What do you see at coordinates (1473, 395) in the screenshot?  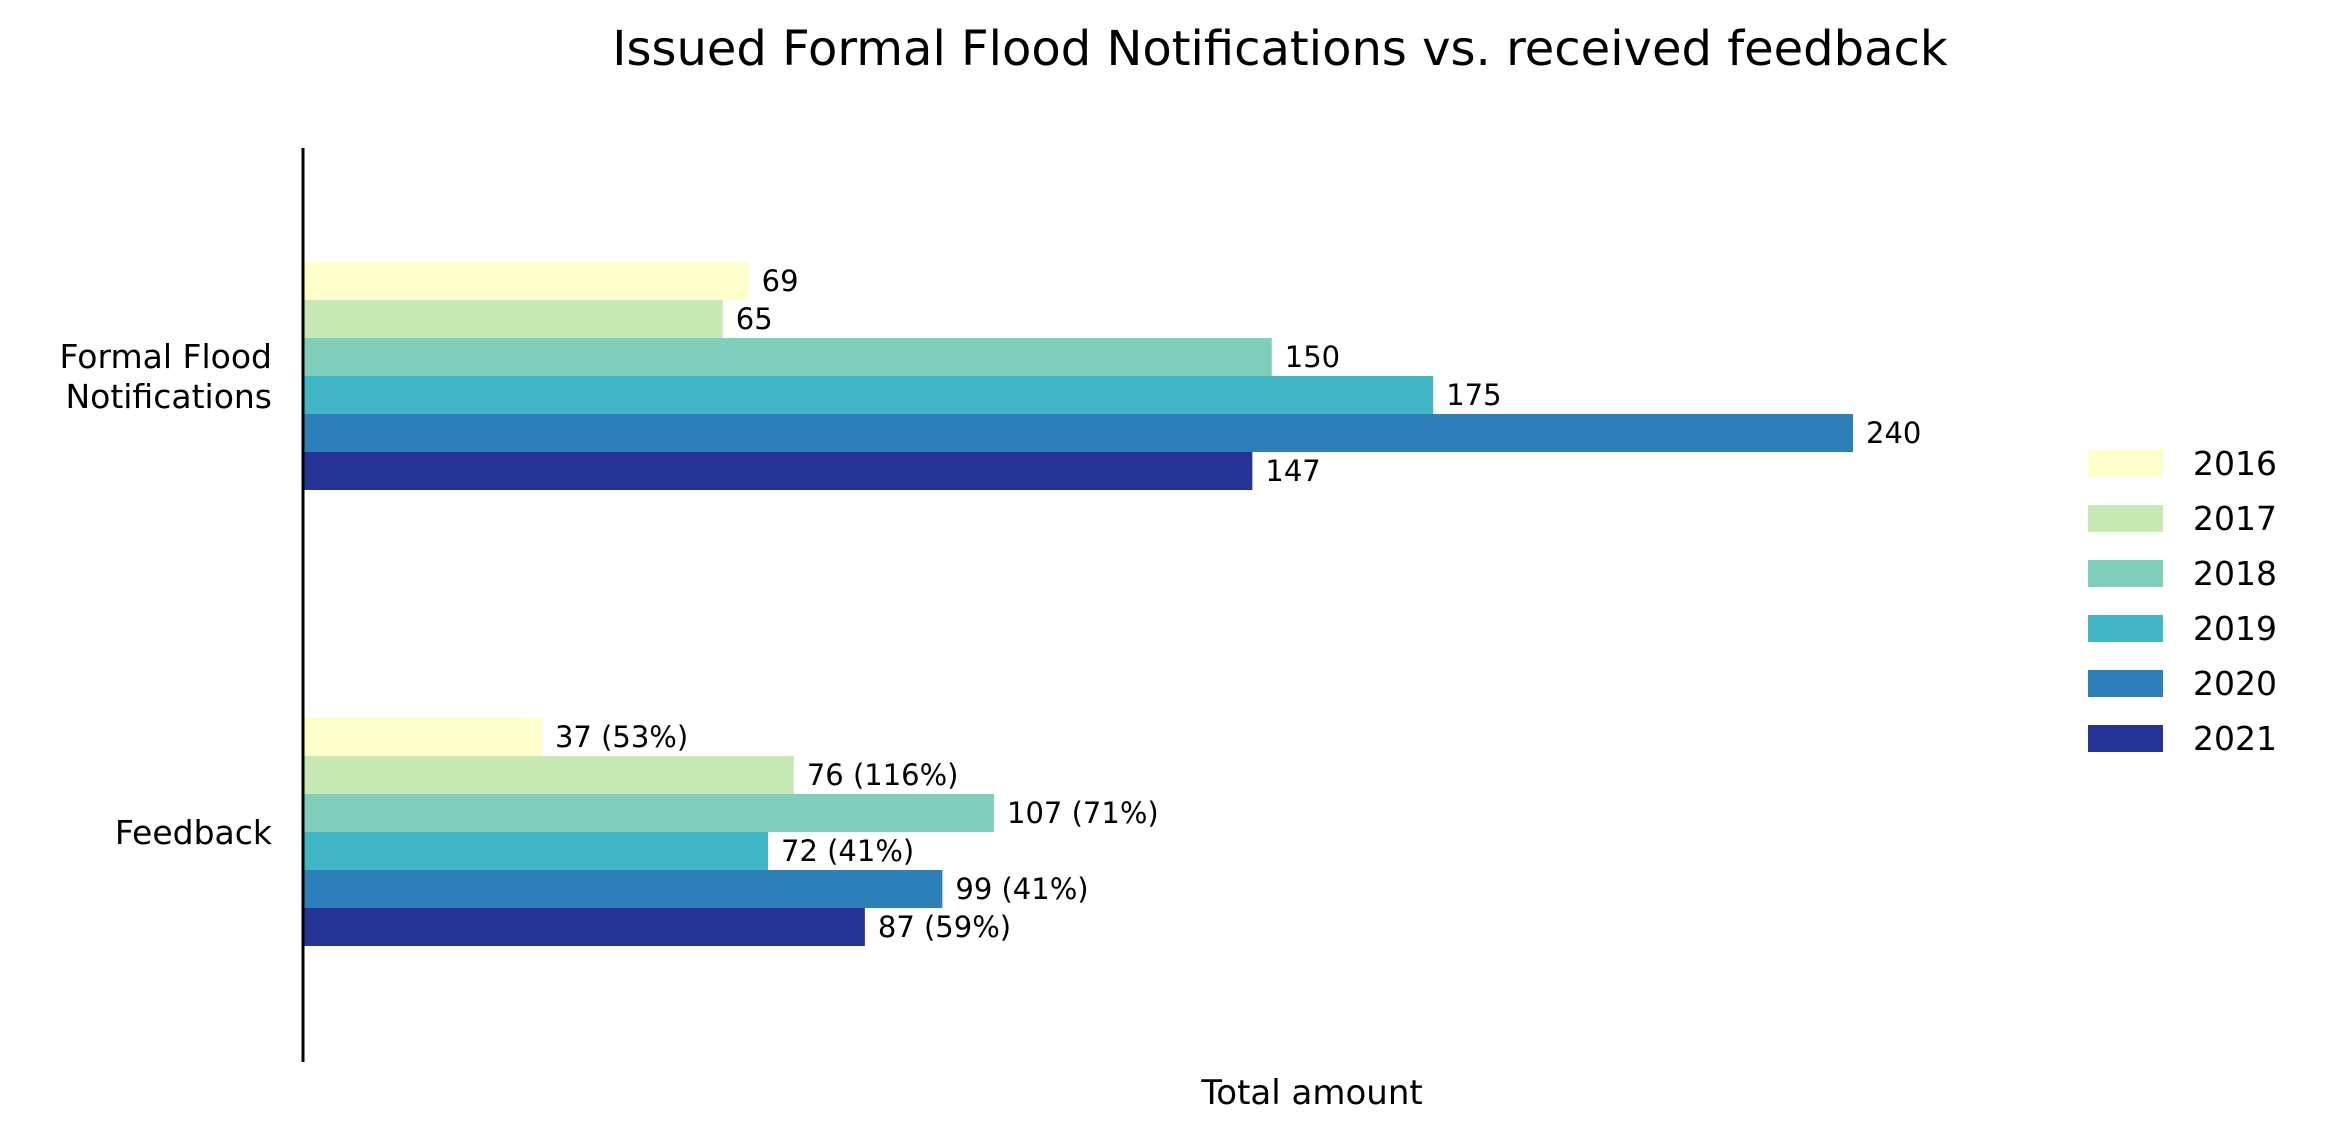 I see `data-label: 175` at bounding box center [1473, 395].